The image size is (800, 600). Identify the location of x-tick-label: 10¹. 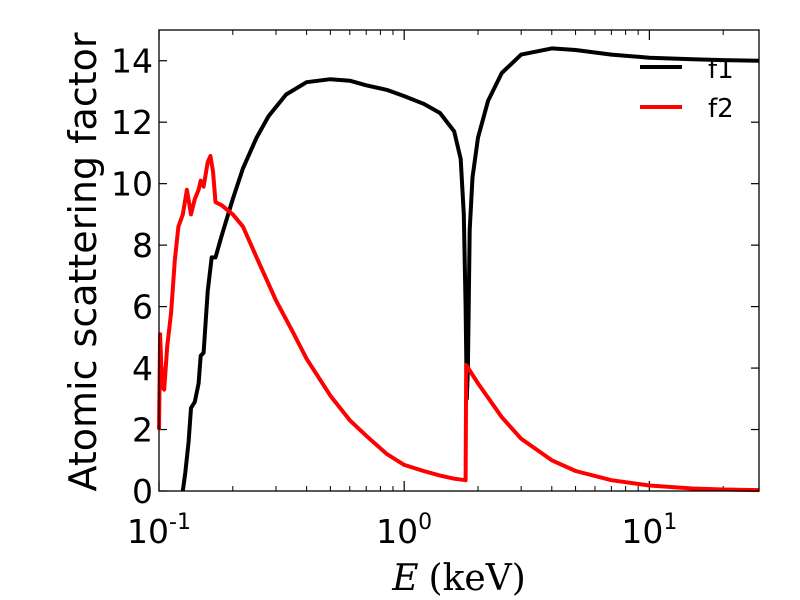
(649, 530).